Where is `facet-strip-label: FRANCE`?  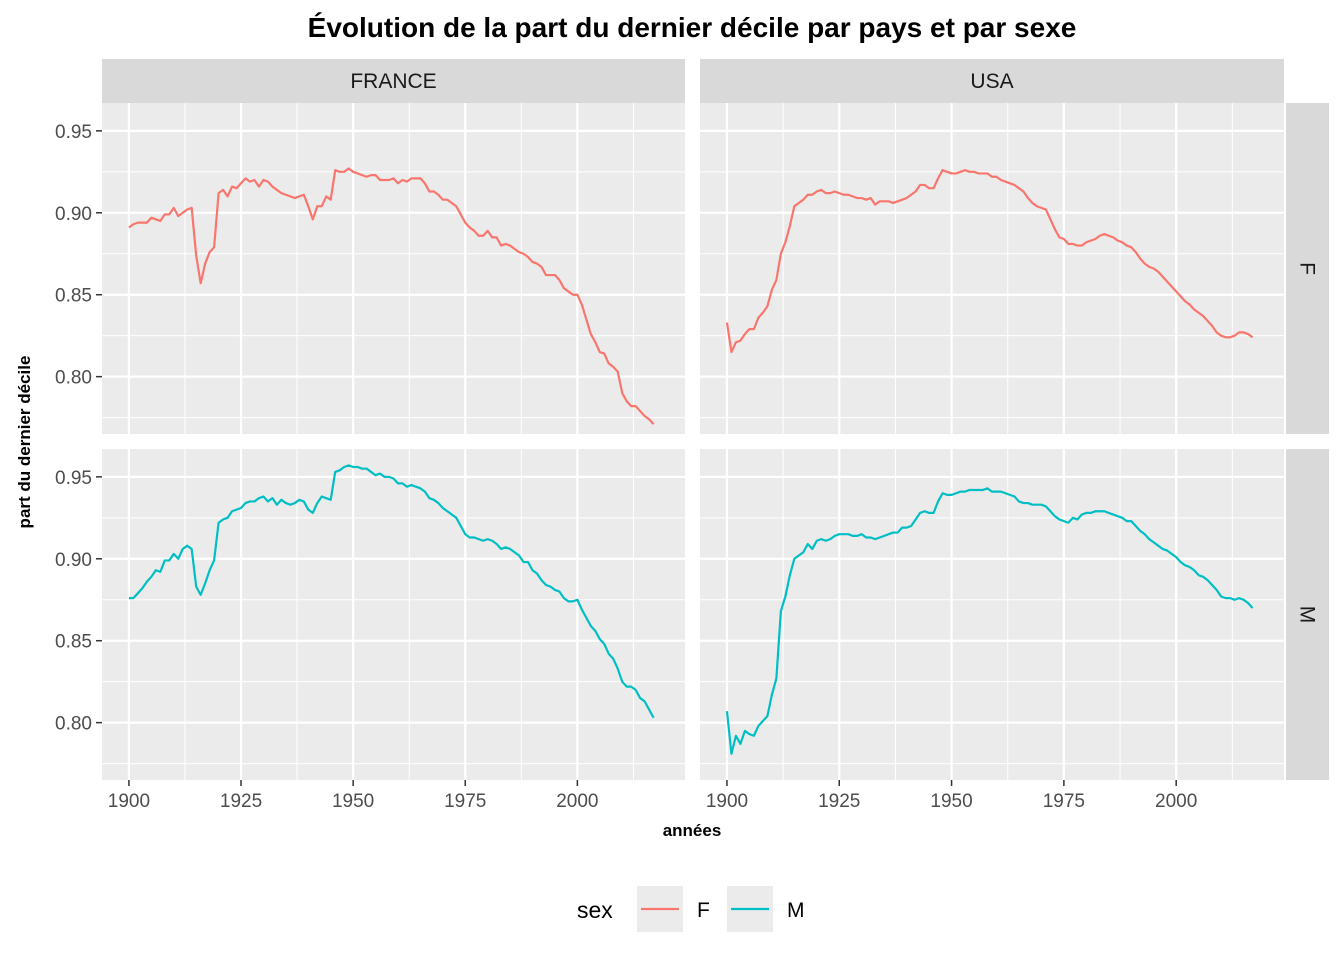
facet-strip-label: FRANCE is located at coordinates (393, 81).